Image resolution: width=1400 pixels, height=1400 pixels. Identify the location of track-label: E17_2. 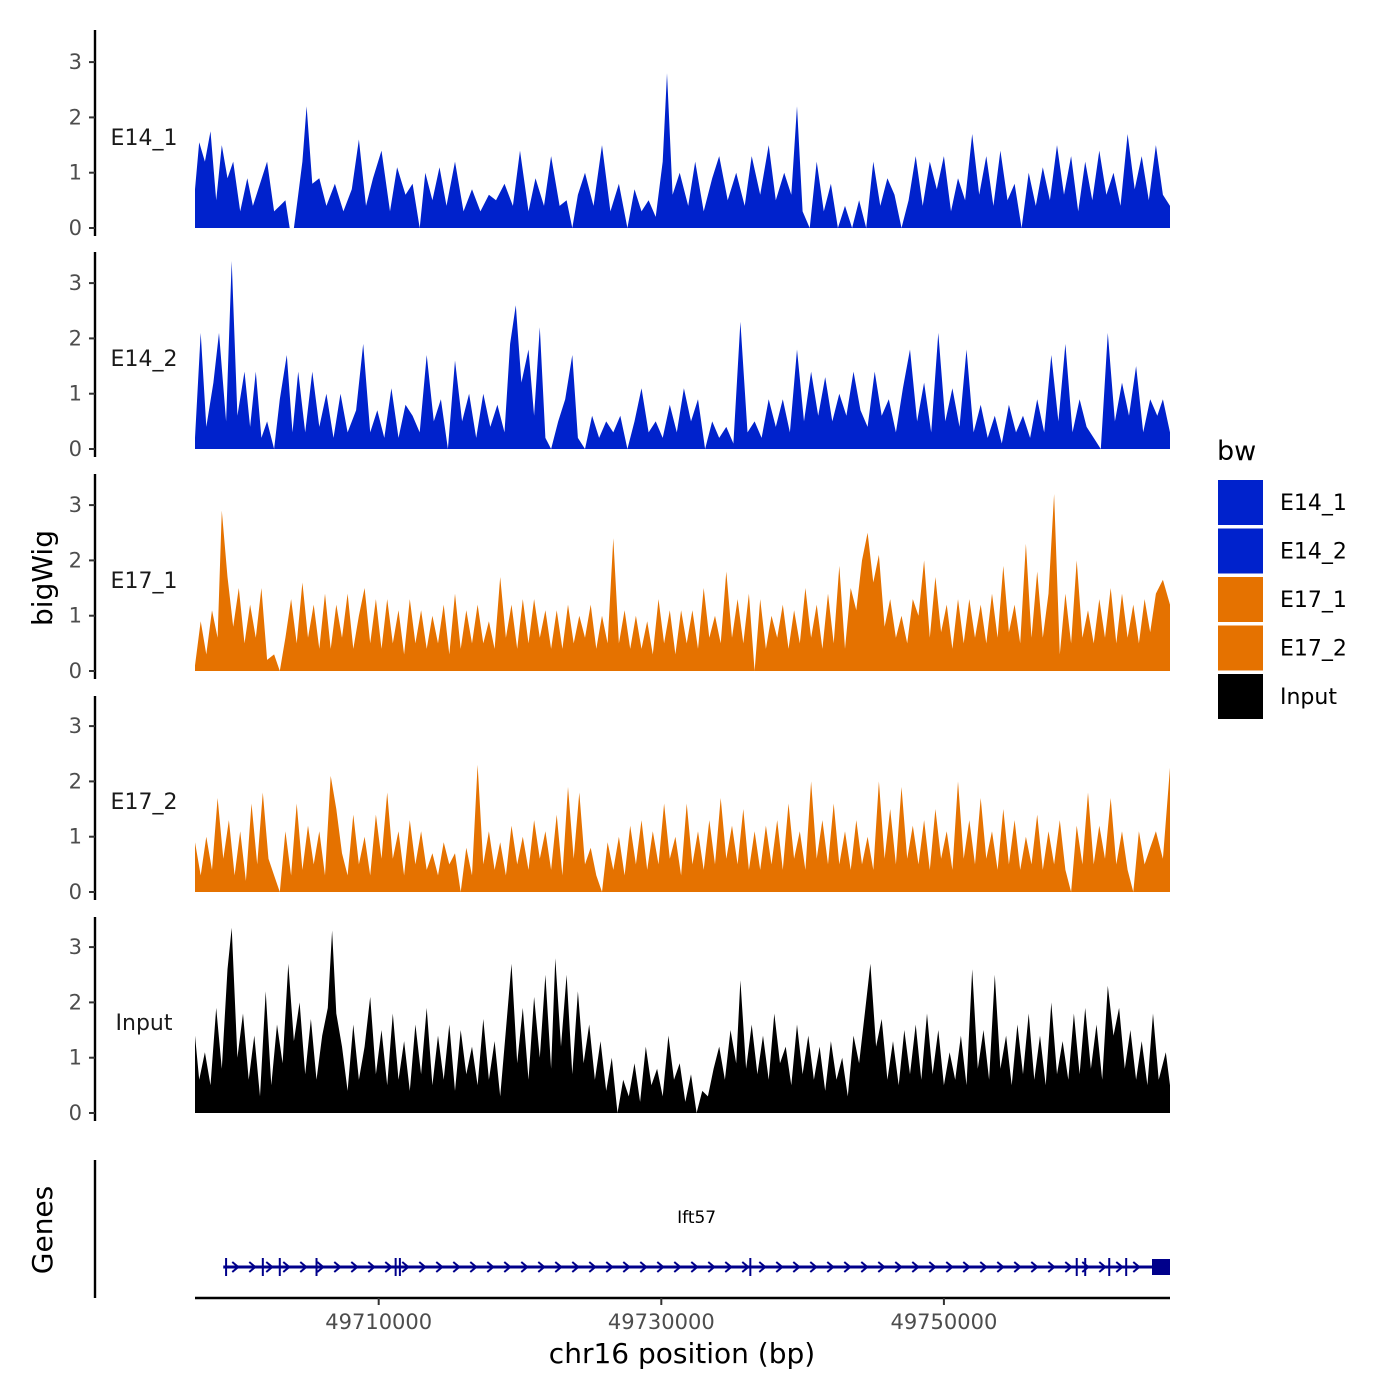
(144, 802).